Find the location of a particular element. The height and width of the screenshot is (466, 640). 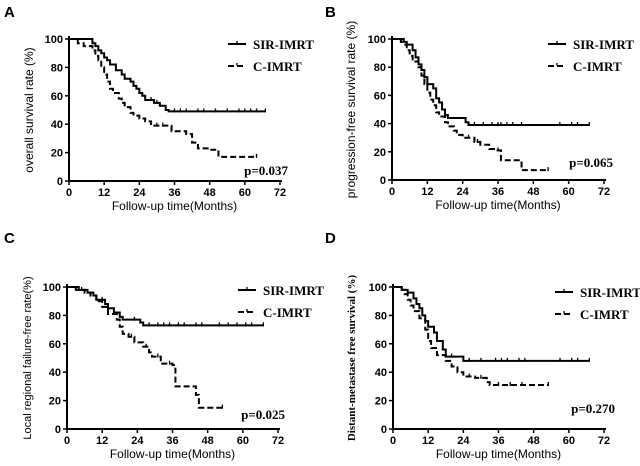

y-axis-label: Distant-metastase free survival (%) is located at coordinates (352, 358).